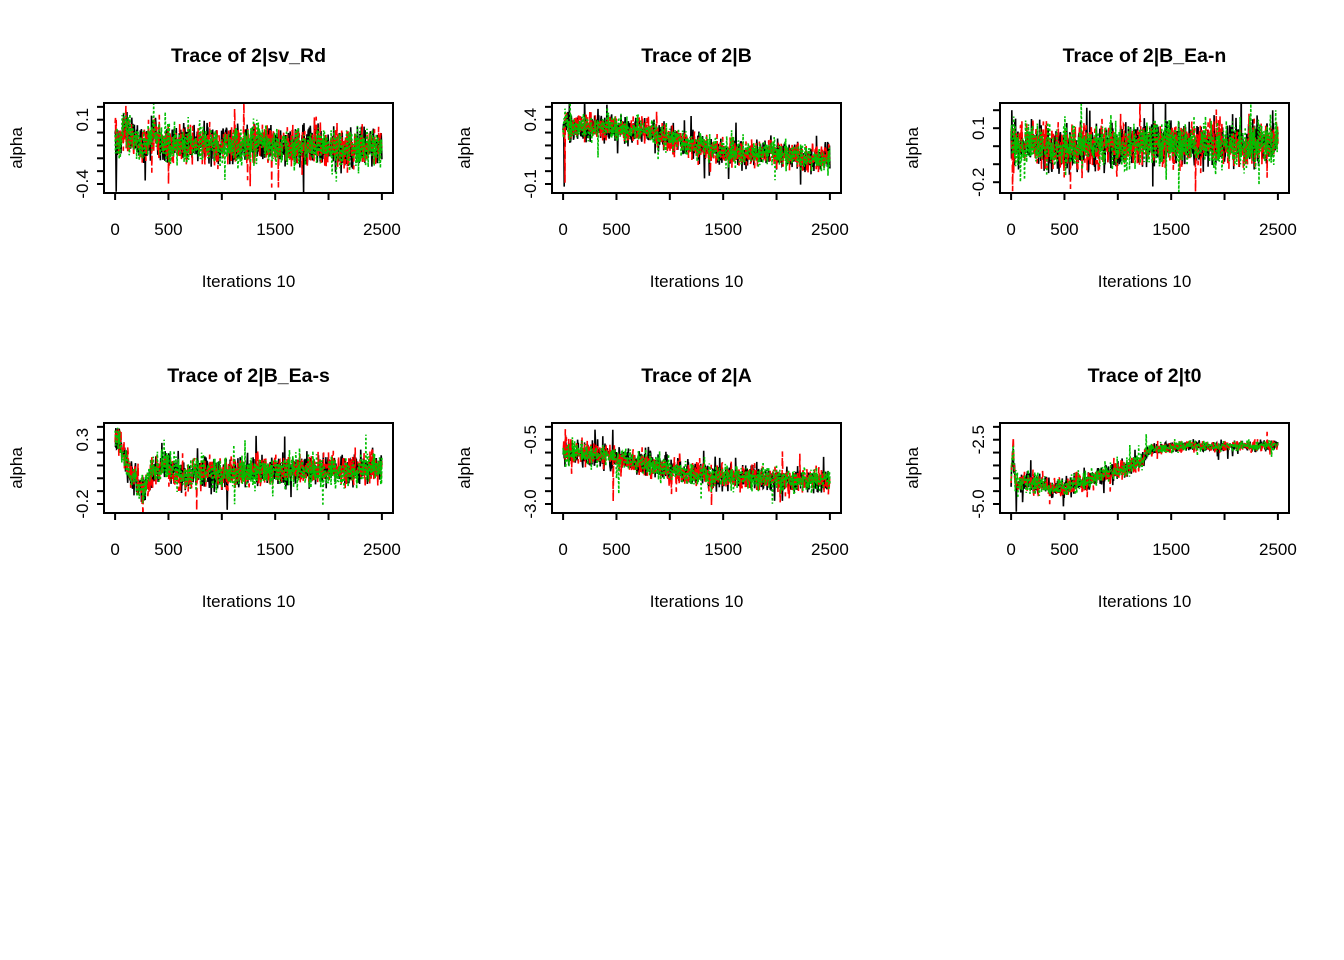  Describe the element at coordinates (978, 503) in the screenshot. I see `y-tick-label: -5.0` at that location.